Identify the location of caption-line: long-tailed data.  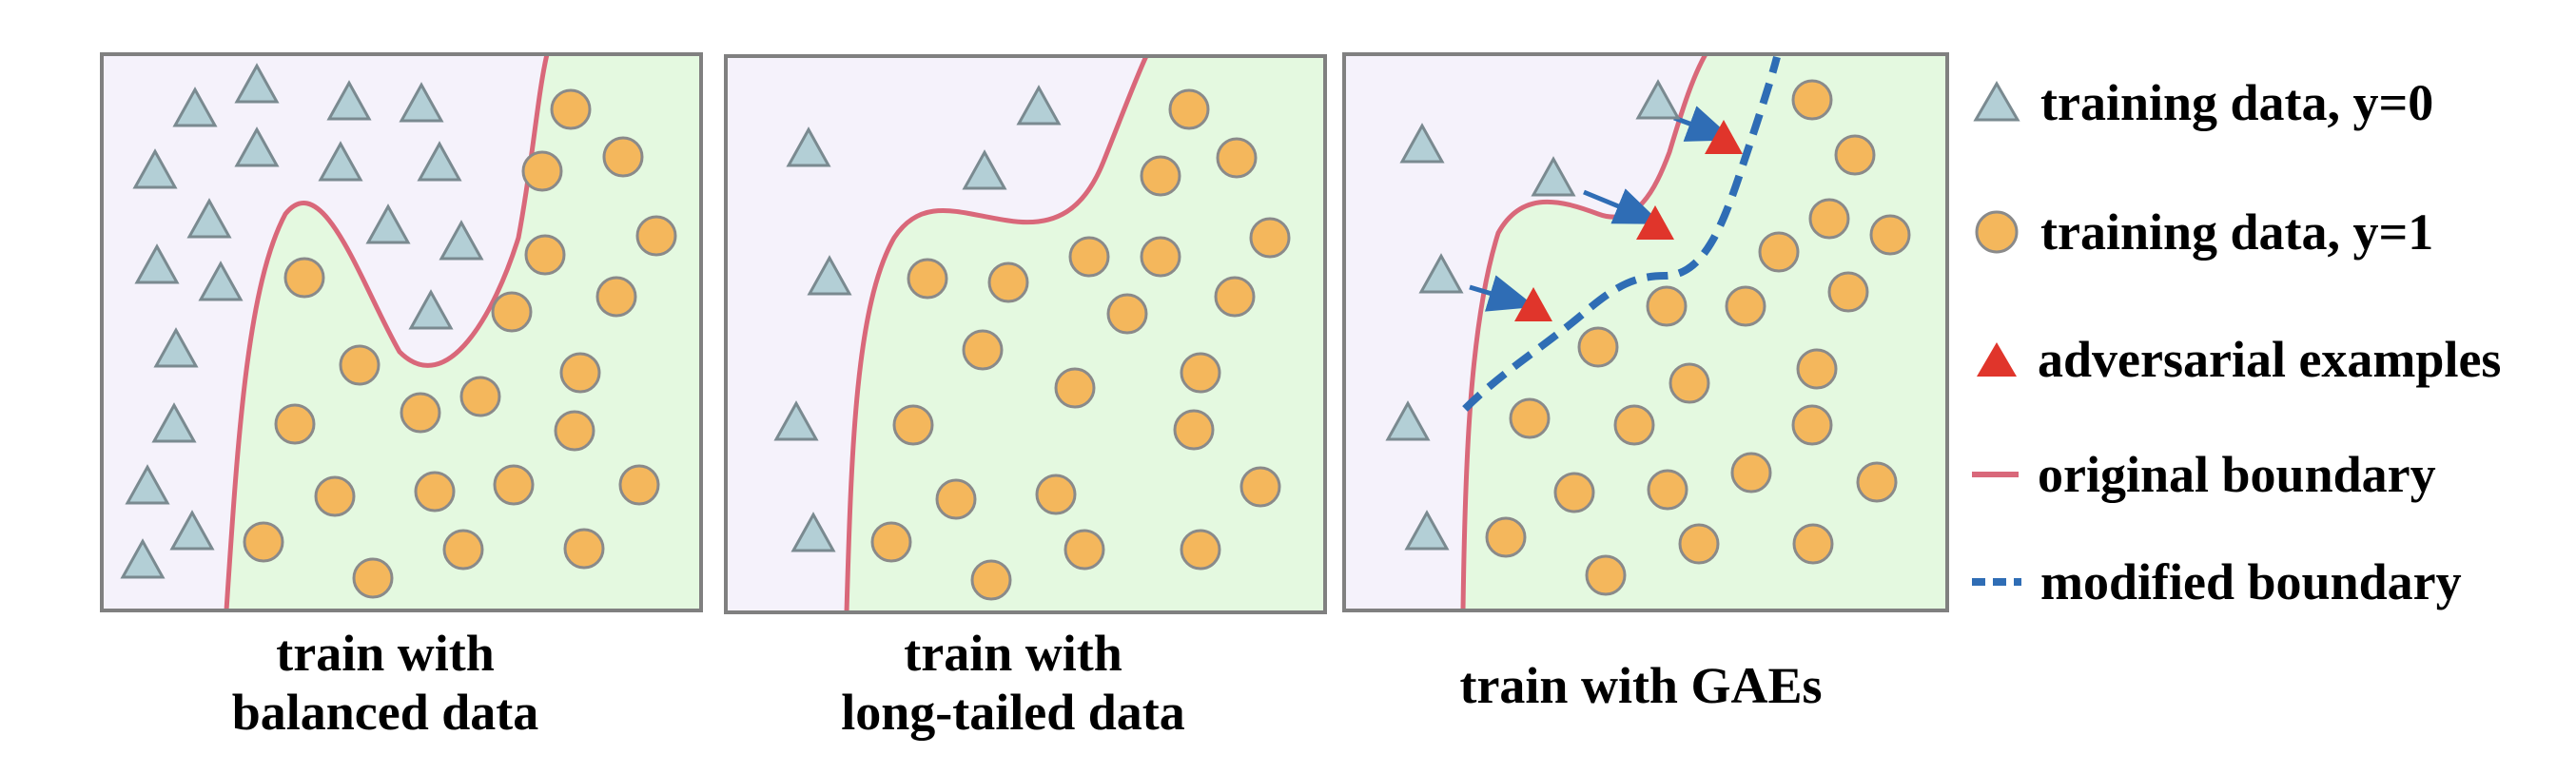
(1013, 713).